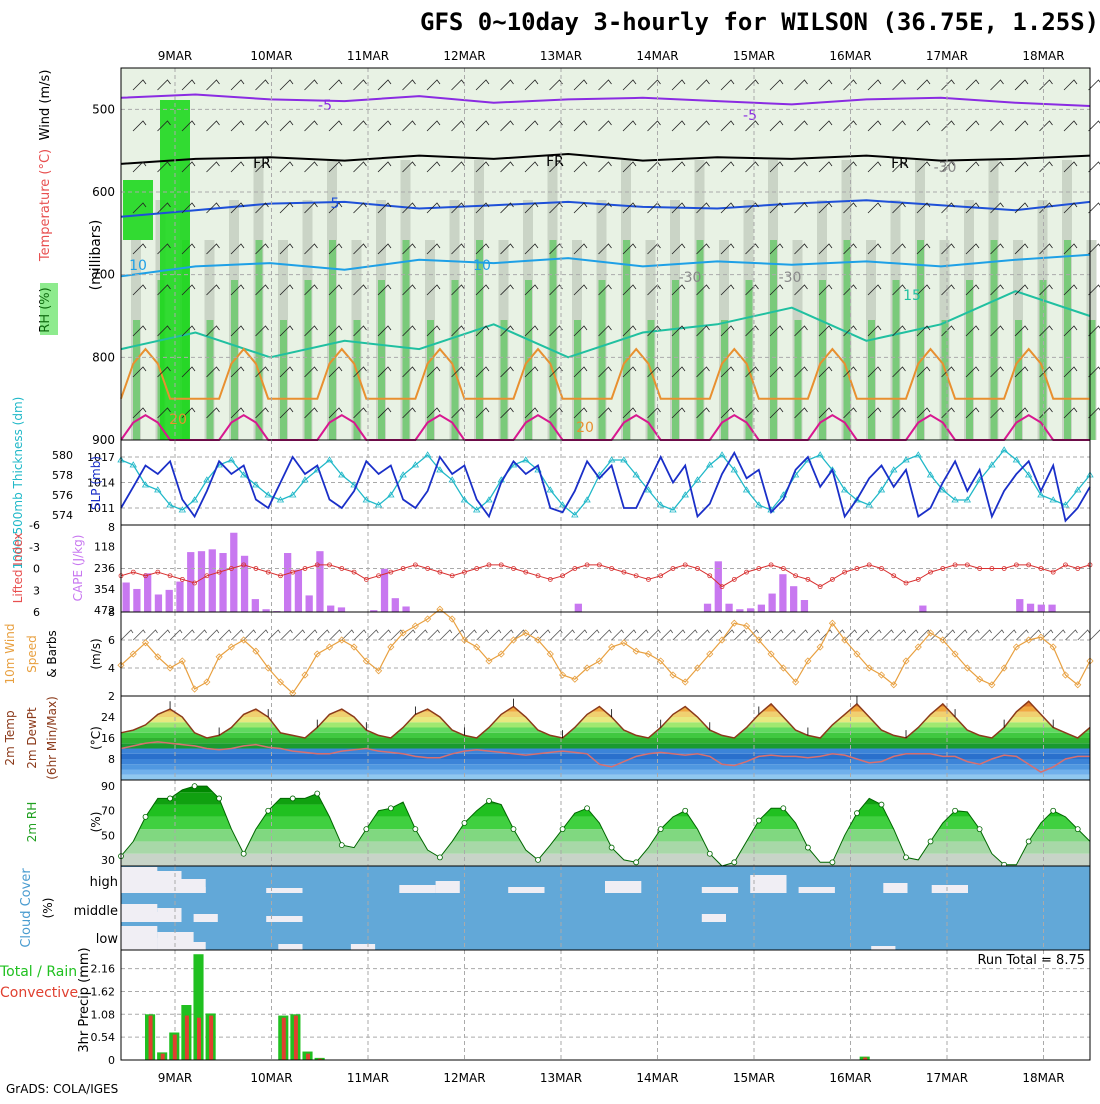 Image resolution: width=1100 pixels, height=1104 pixels. What do you see at coordinates (34, 525) in the screenshot?
I see `li-tick: -6` at bounding box center [34, 525].